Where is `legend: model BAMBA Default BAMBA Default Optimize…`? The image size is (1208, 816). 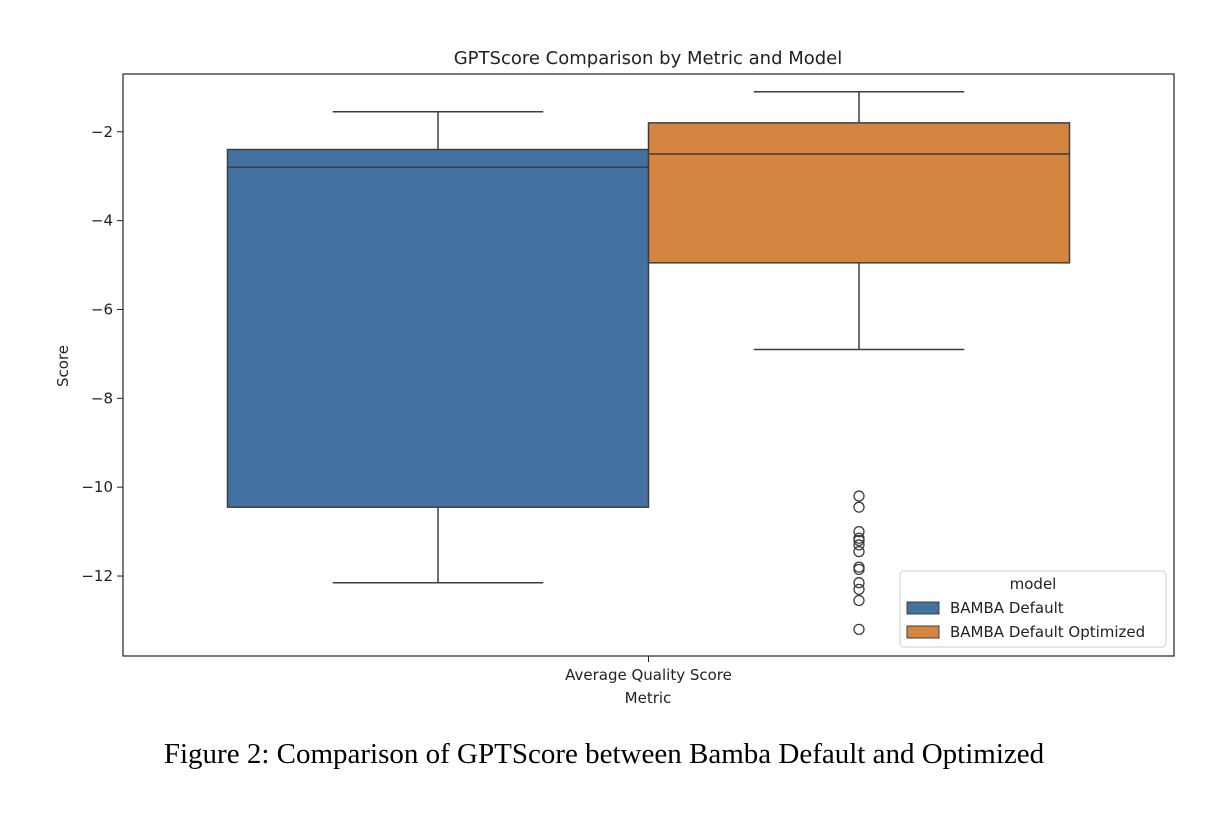
legend: model BAMBA Default BAMBA Default Optimize… is located at coordinates (1033, 609).